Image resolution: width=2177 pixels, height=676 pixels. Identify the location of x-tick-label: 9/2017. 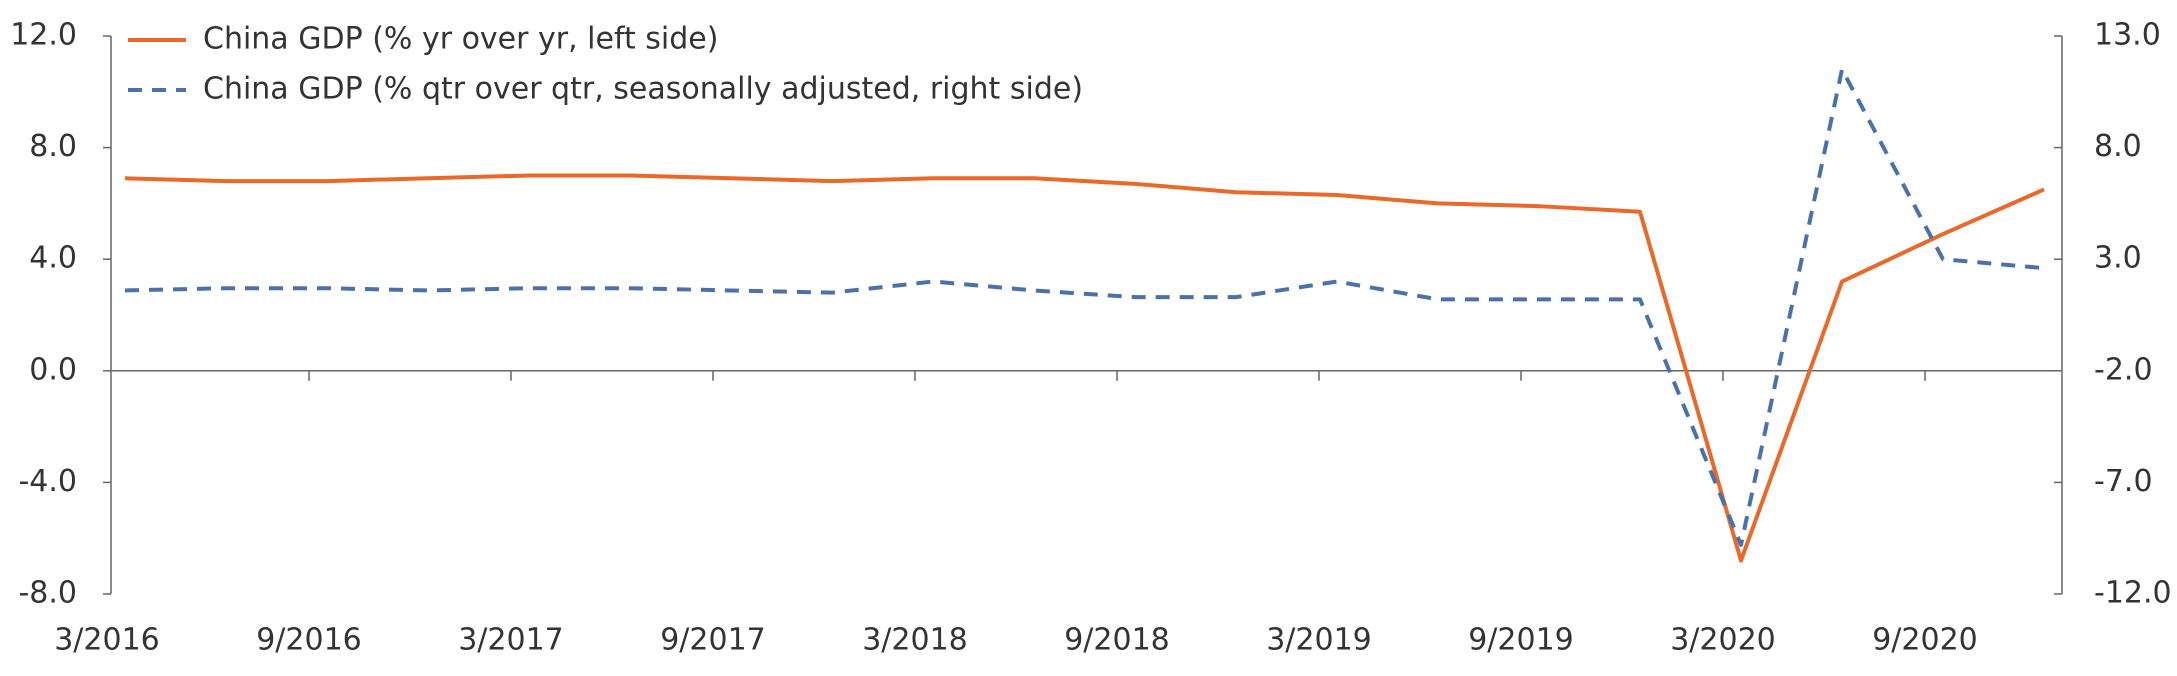
(713, 640).